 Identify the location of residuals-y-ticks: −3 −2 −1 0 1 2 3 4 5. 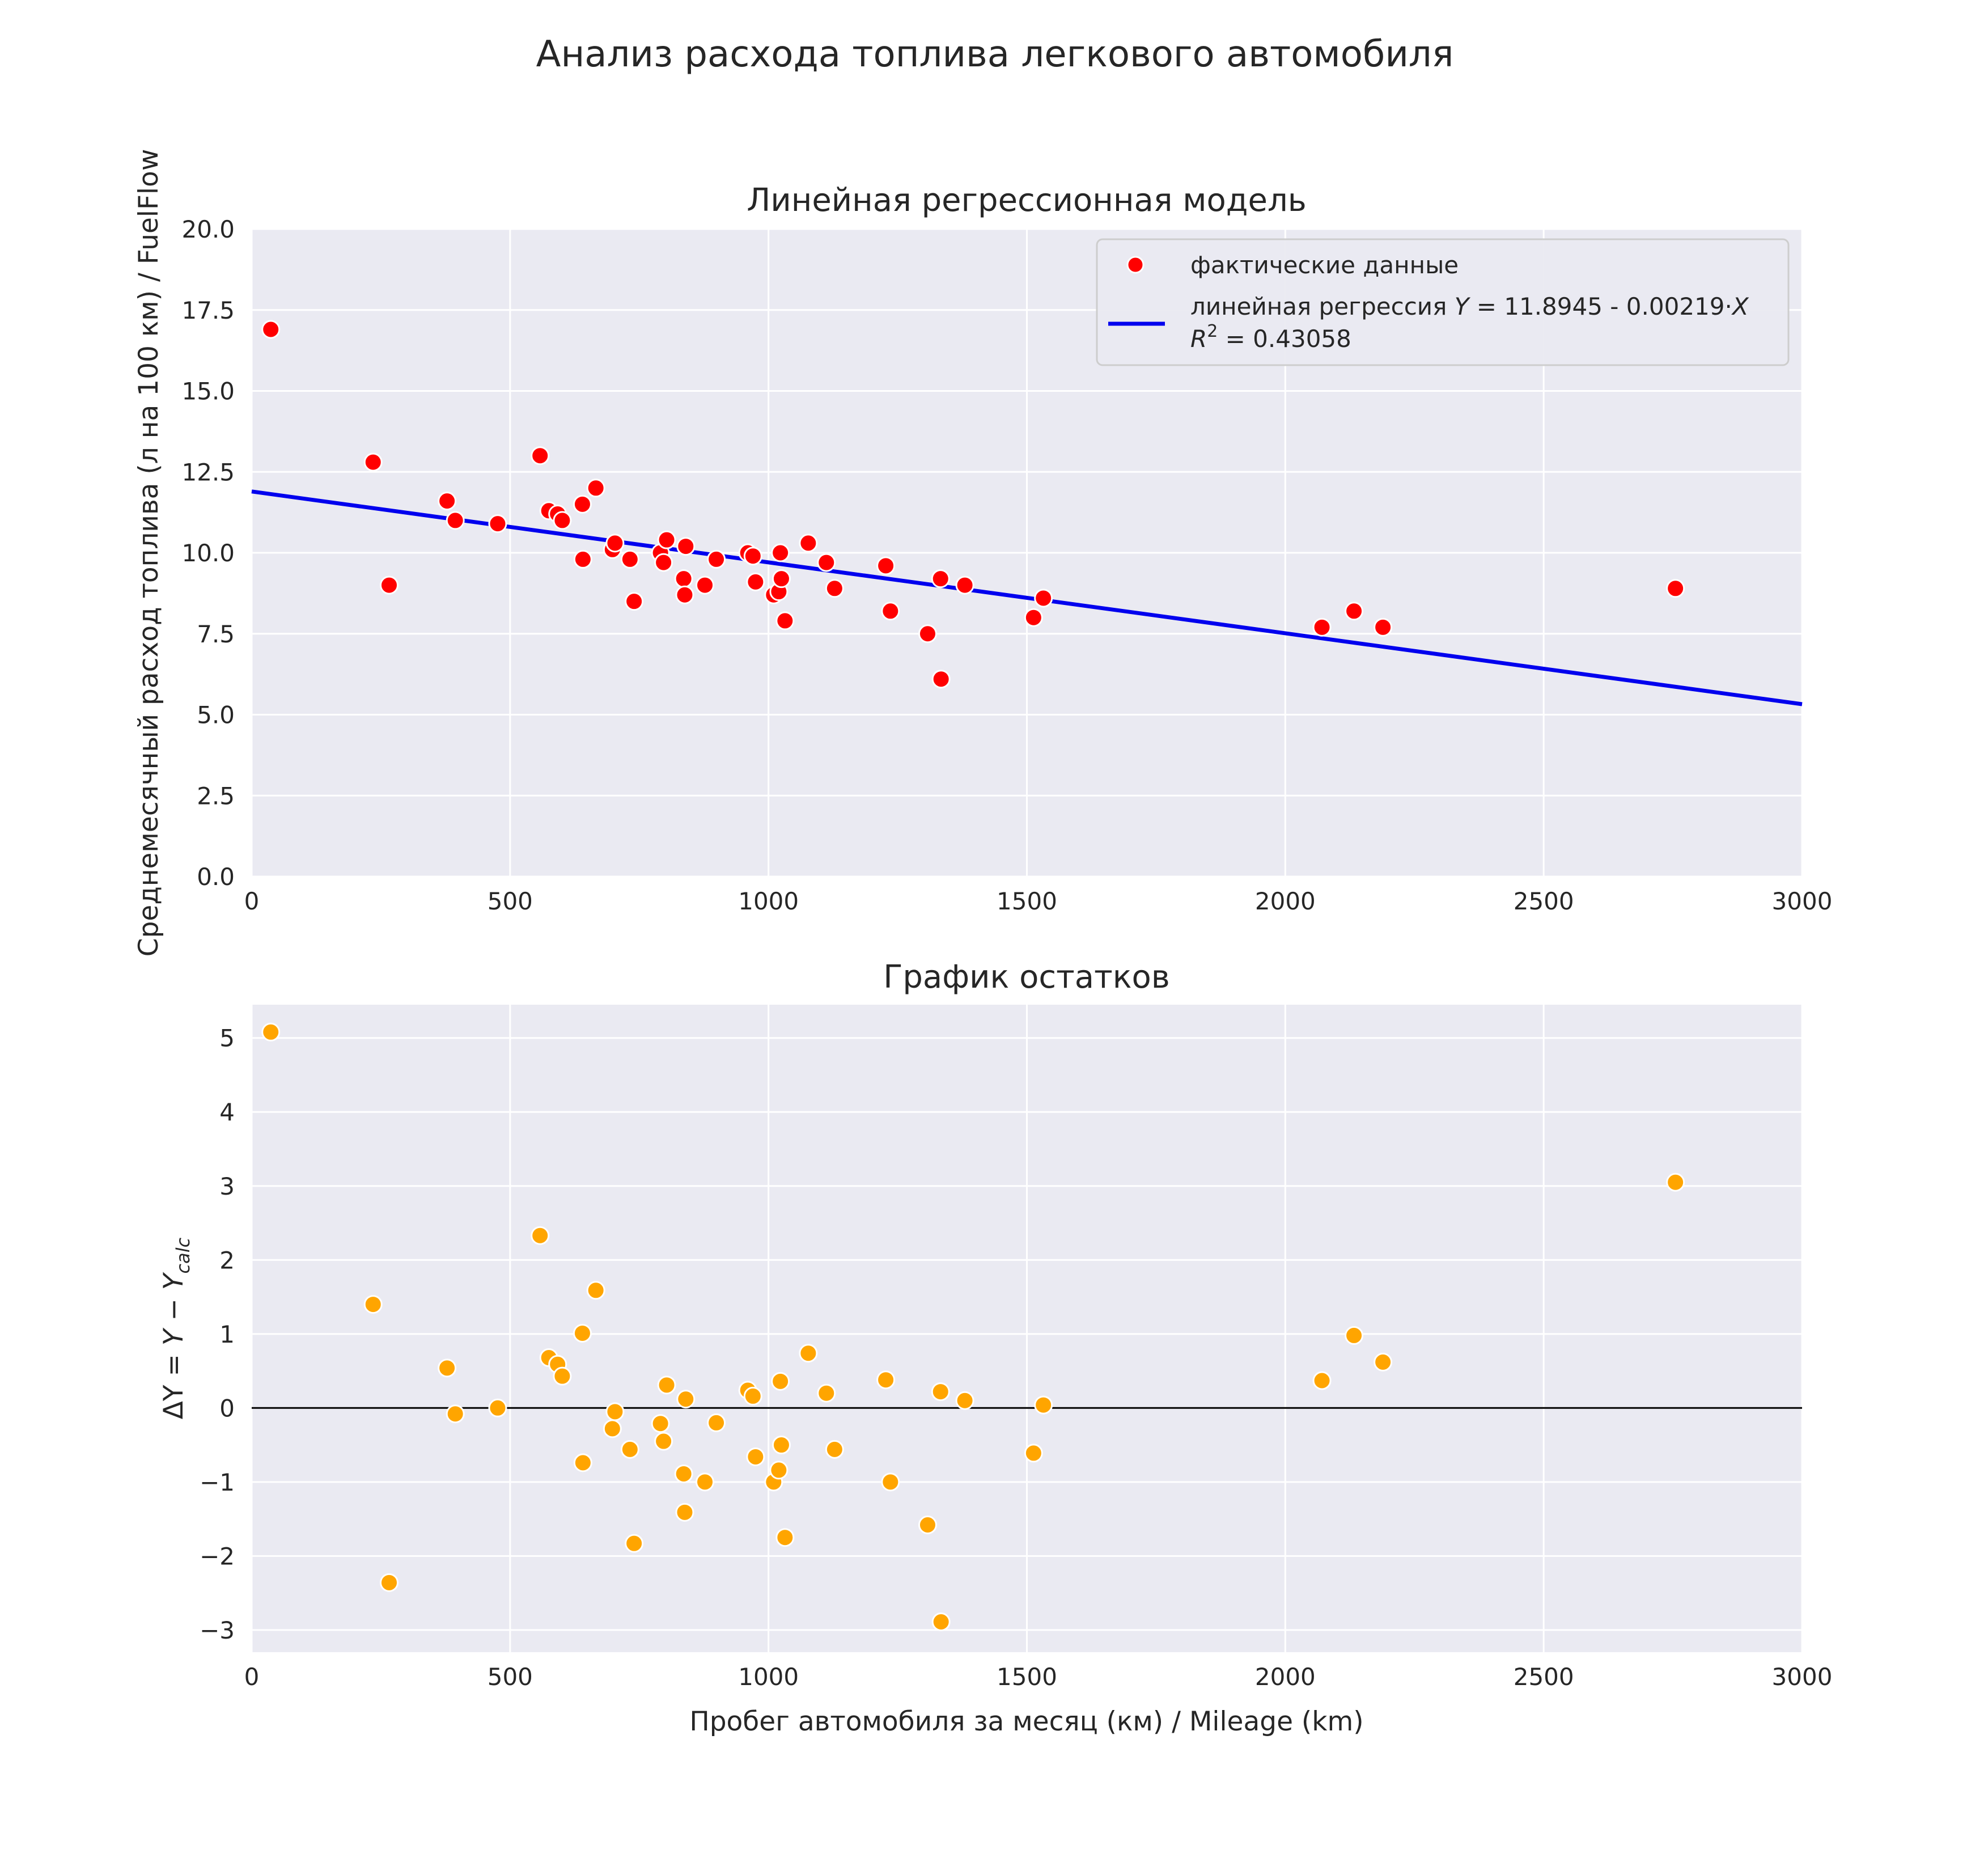
(217, 1334).